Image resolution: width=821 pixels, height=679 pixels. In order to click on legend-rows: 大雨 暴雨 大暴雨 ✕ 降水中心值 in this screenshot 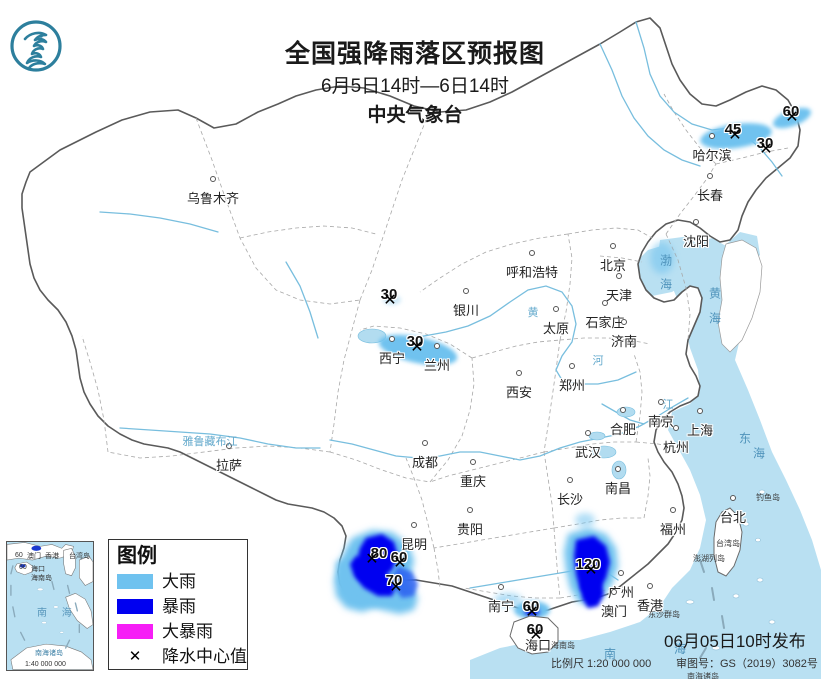, I will do `click(182, 619)`.